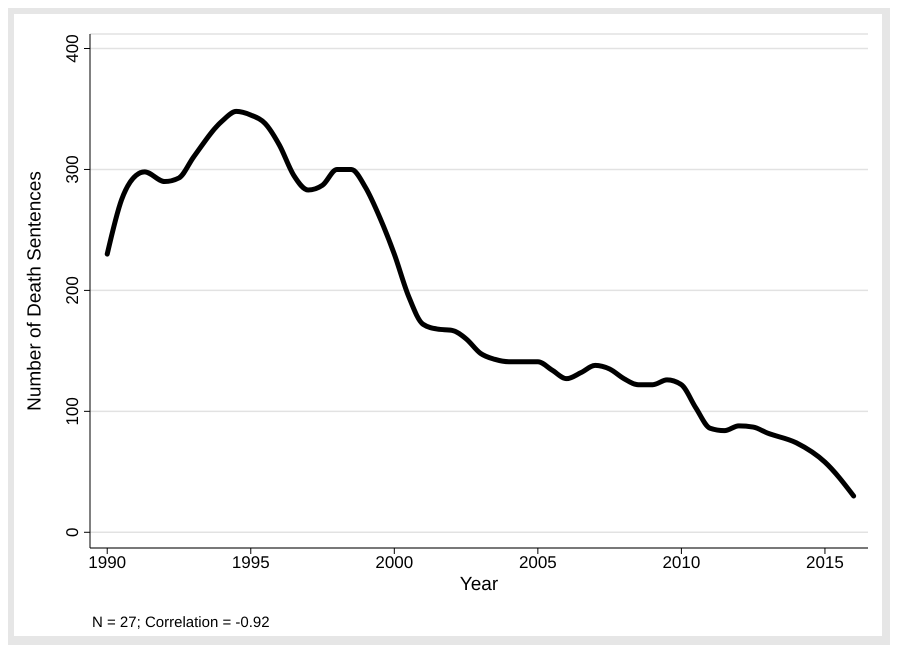  What do you see at coordinates (681, 562) in the screenshot?
I see `x-tick-label: 2010` at bounding box center [681, 562].